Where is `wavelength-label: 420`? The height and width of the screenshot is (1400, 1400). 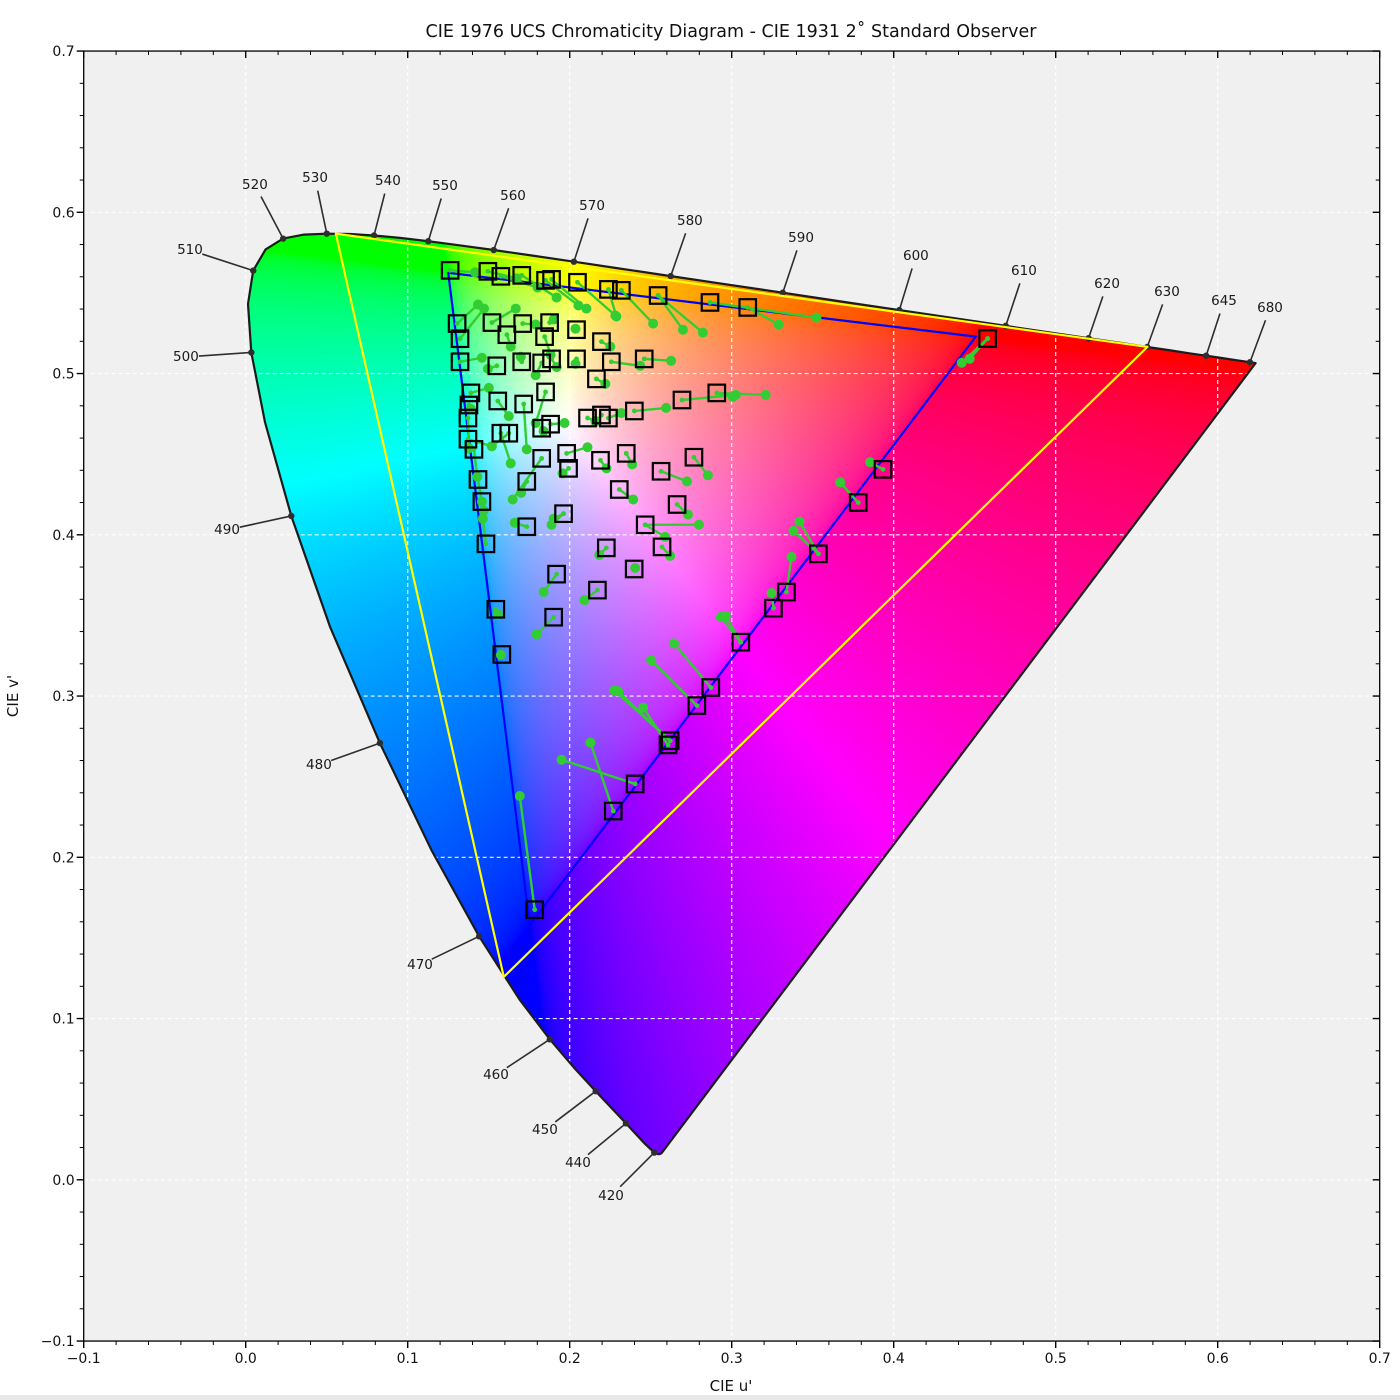 wavelength-label: 420 is located at coordinates (611, 1196).